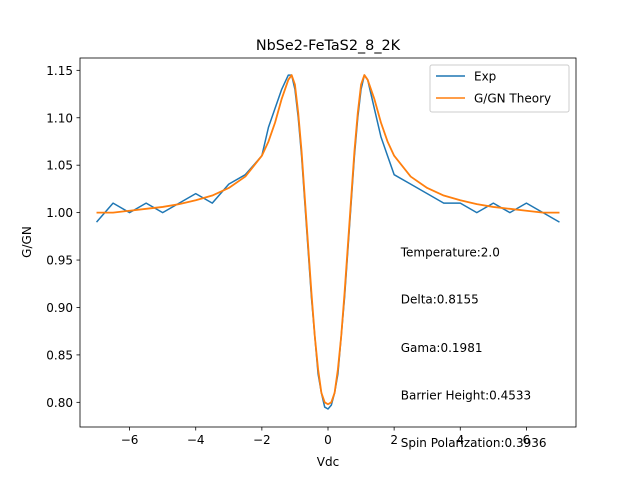 This screenshot has height=484, width=640. What do you see at coordinates (63, 237) in the screenshot?
I see `y-axis-ticks: 0.80 0.85 0.90 0.95 1.00 1.05 1.10 1.15` at bounding box center [63, 237].